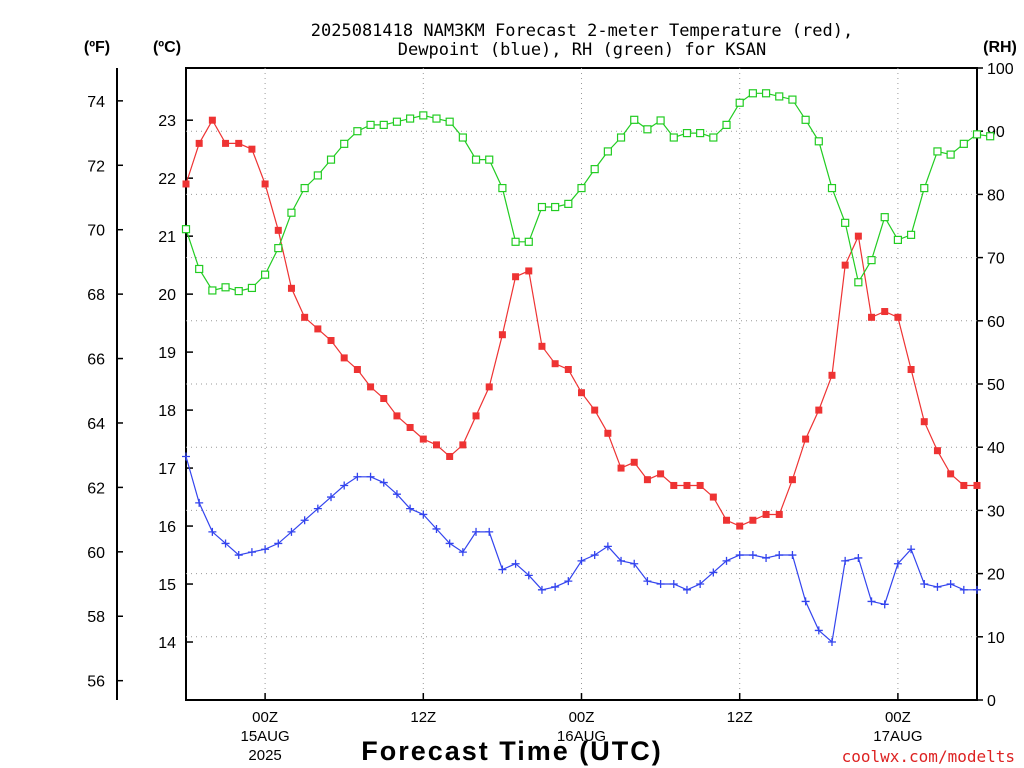  What do you see at coordinates (96, 617) in the screenshot?
I see `fahrenheit-tick-label: 58` at bounding box center [96, 617].